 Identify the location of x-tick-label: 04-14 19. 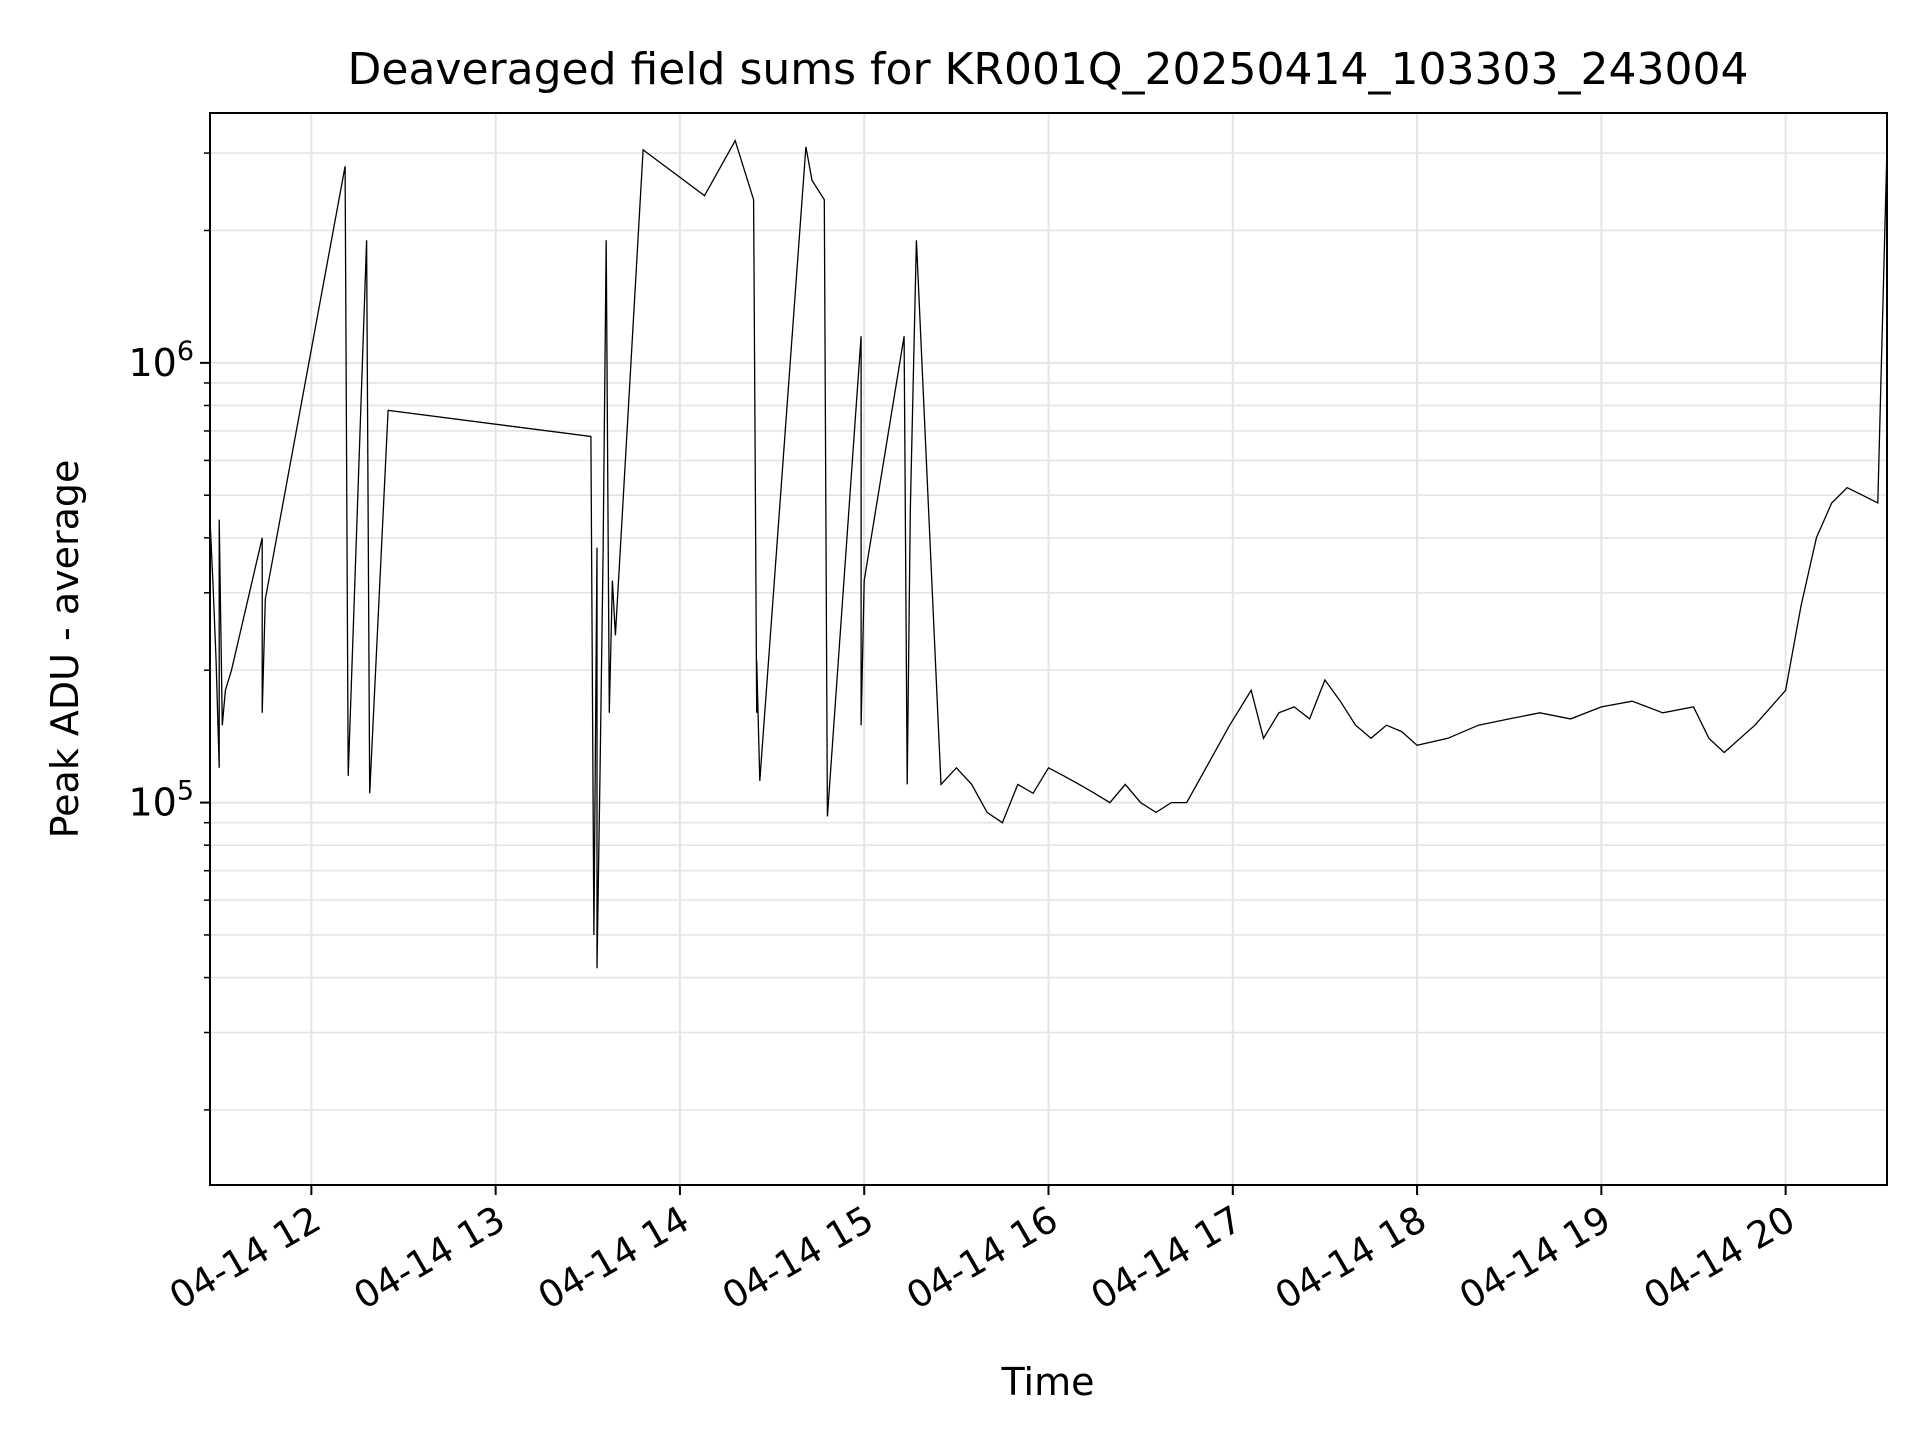
(1535, 1258).